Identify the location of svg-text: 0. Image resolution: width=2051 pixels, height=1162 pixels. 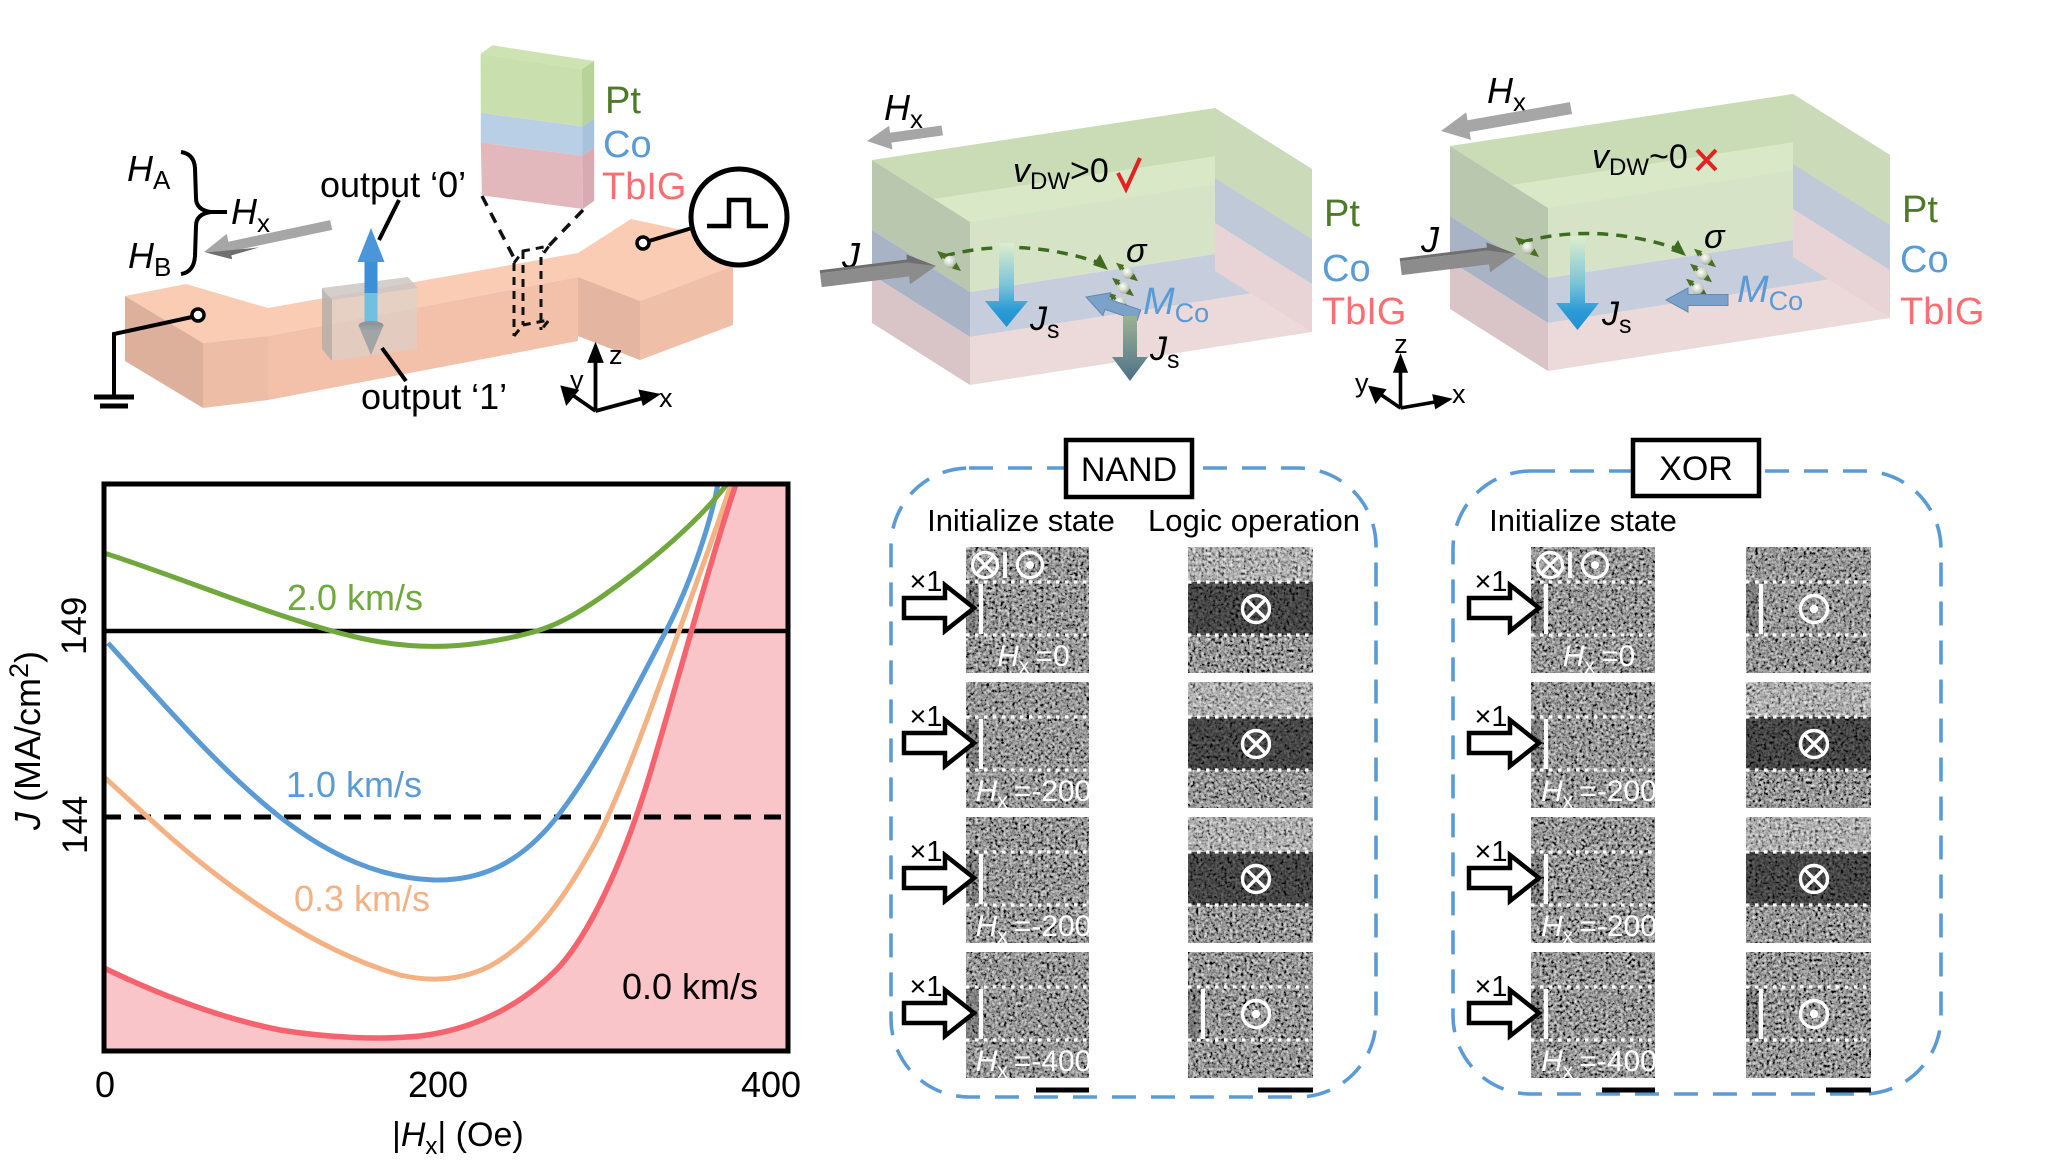
(105, 1084).